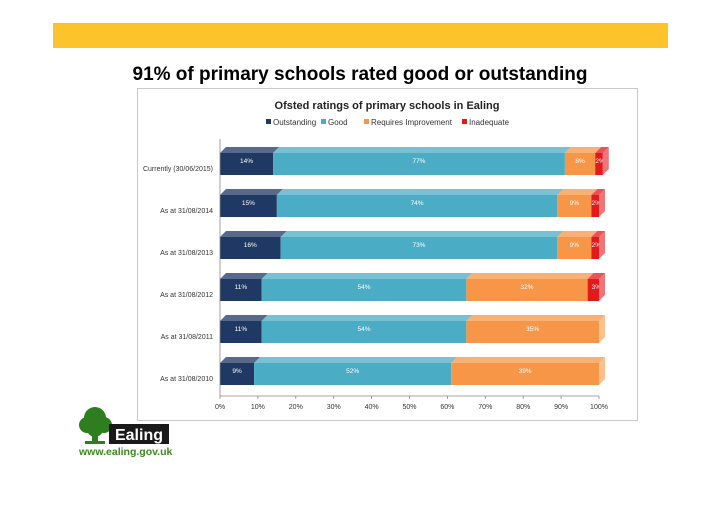 The height and width of the screenshot is (509, 720). I want to click on legend-label-requires-improvement: Requires Improvement, so click(412, 122).